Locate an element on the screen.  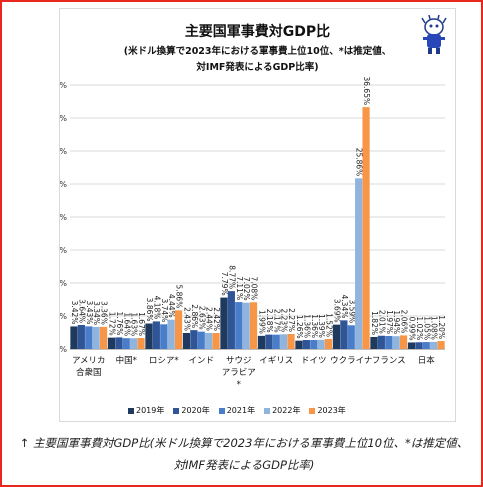
x-category-label: アメリカ is located at coordinates (89, 361).